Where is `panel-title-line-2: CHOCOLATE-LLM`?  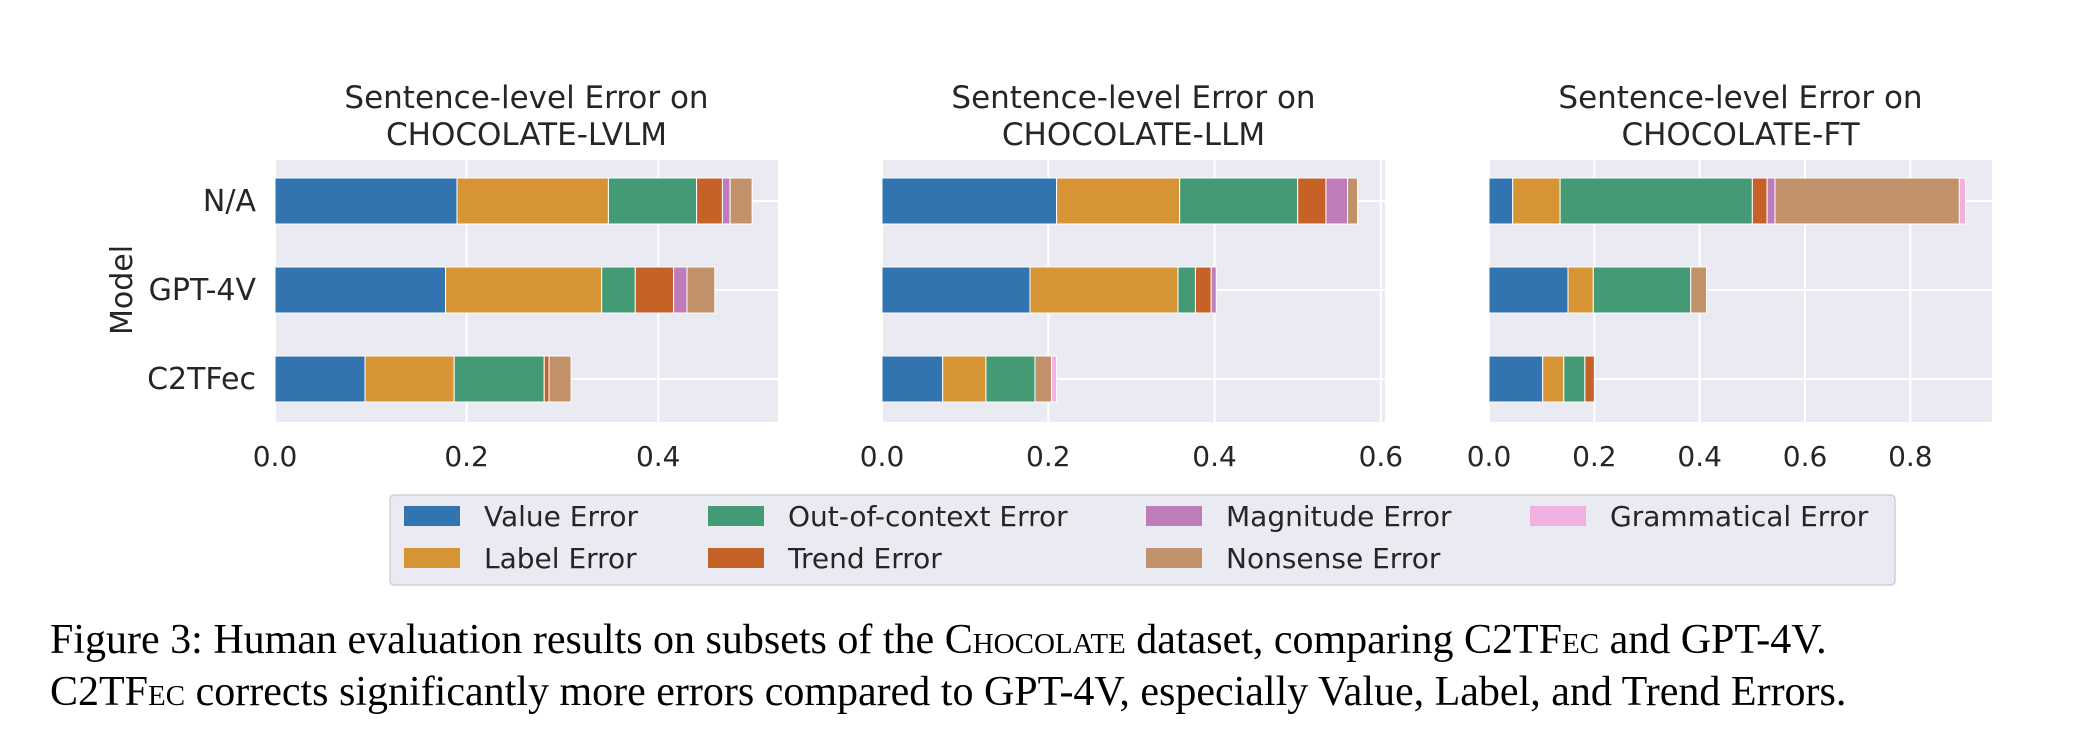 panel-title-line-2: CHOCOLATE-LLM is located at coordinates (1133, 135).